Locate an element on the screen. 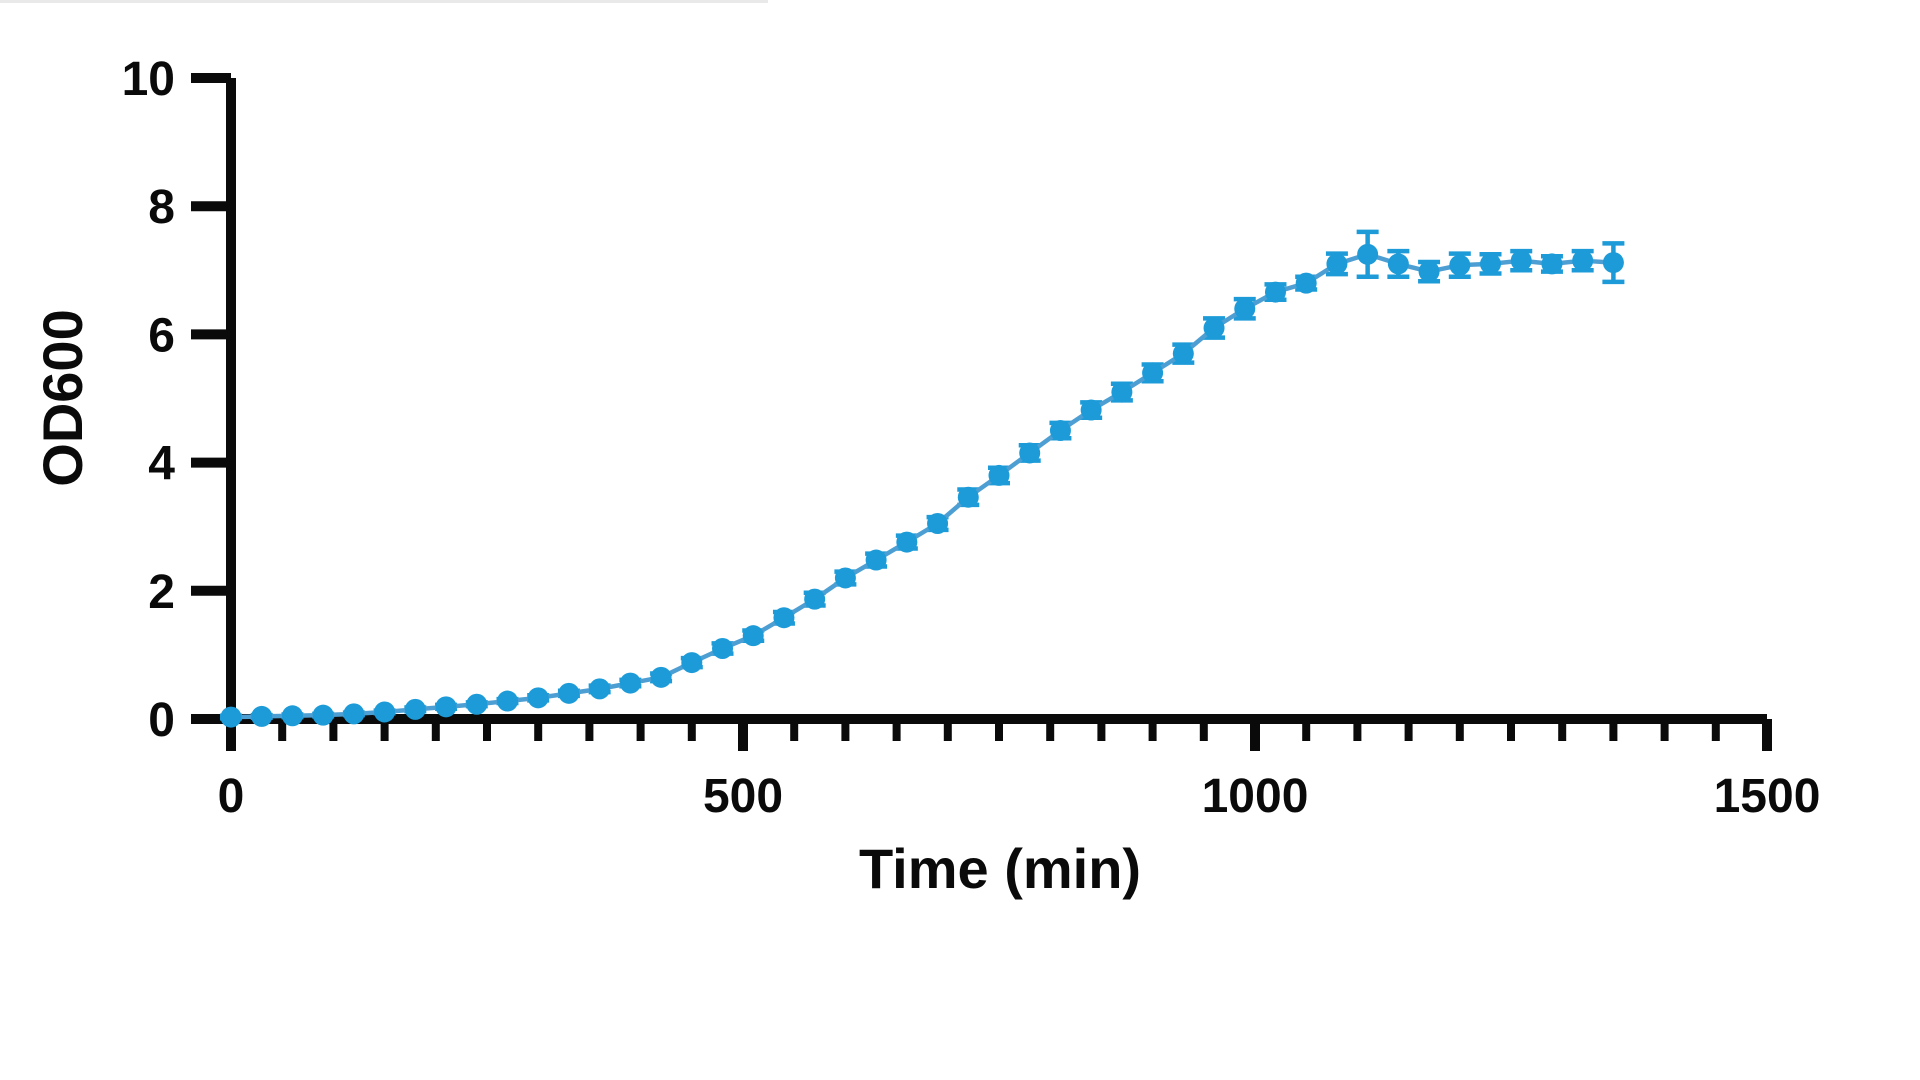 The height and width of the screenshot is (1080, 1920). y-tick-label: 8 is located at coordinates (161, 207).